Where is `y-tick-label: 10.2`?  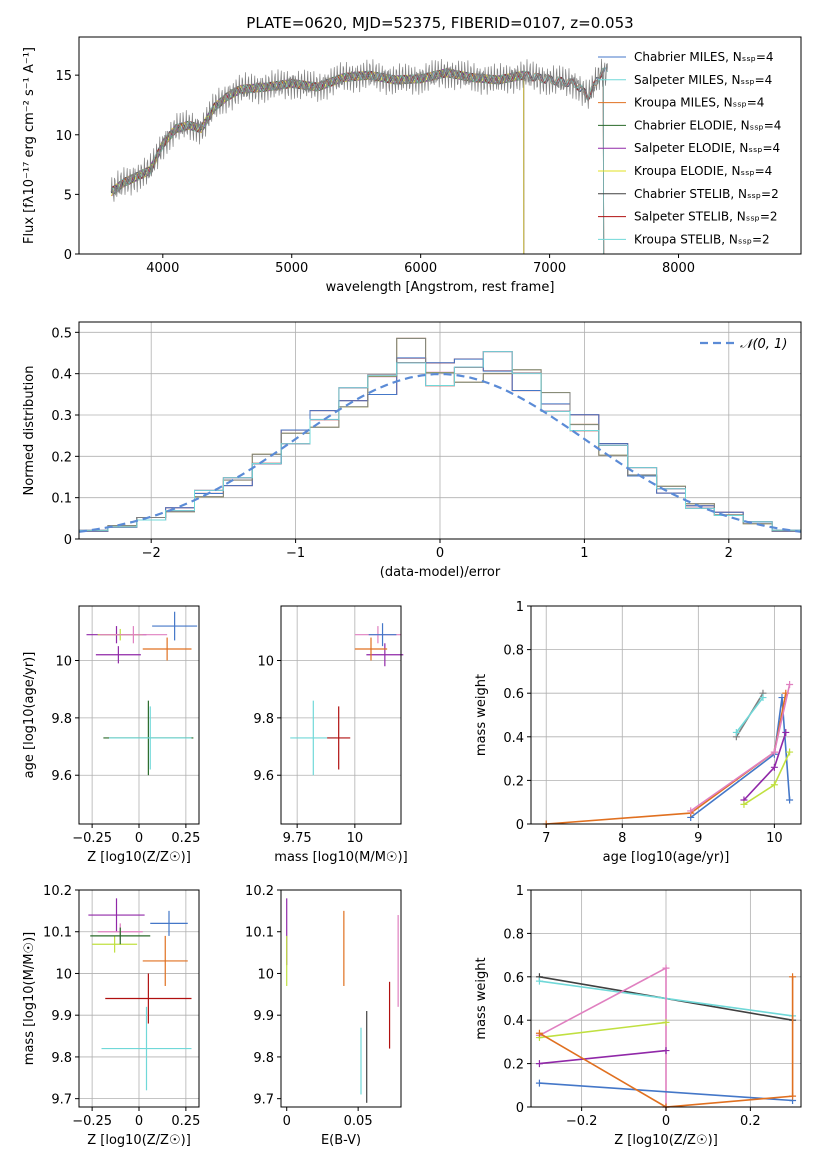
y-tick-label: 10.2 is located at coordinates (259, 891).